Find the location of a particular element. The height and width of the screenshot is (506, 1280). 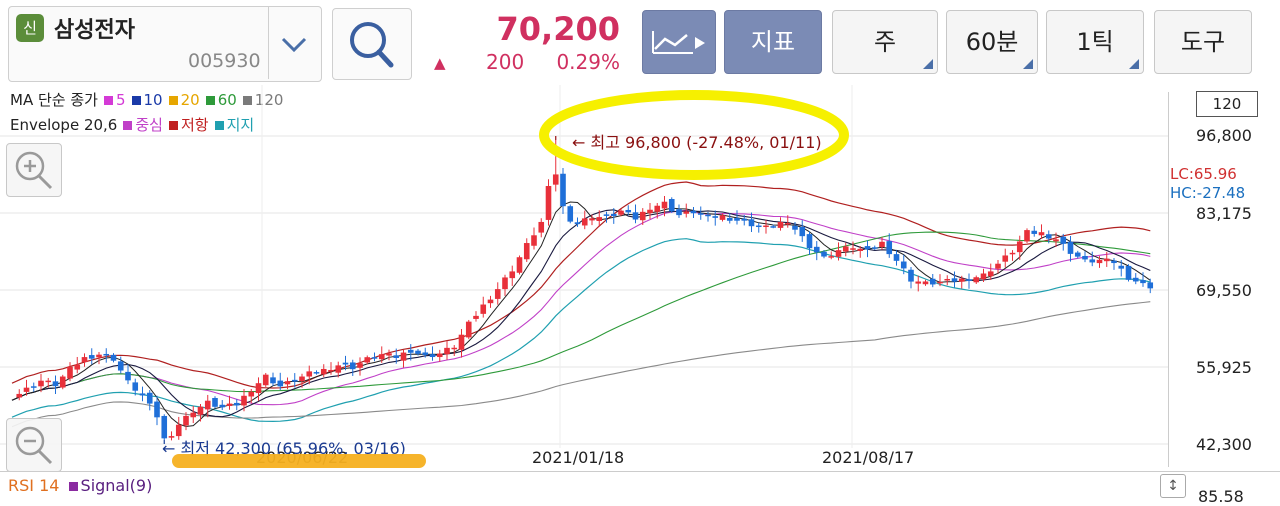

indicator-button: 지표 is located at coordinates (773, 42).